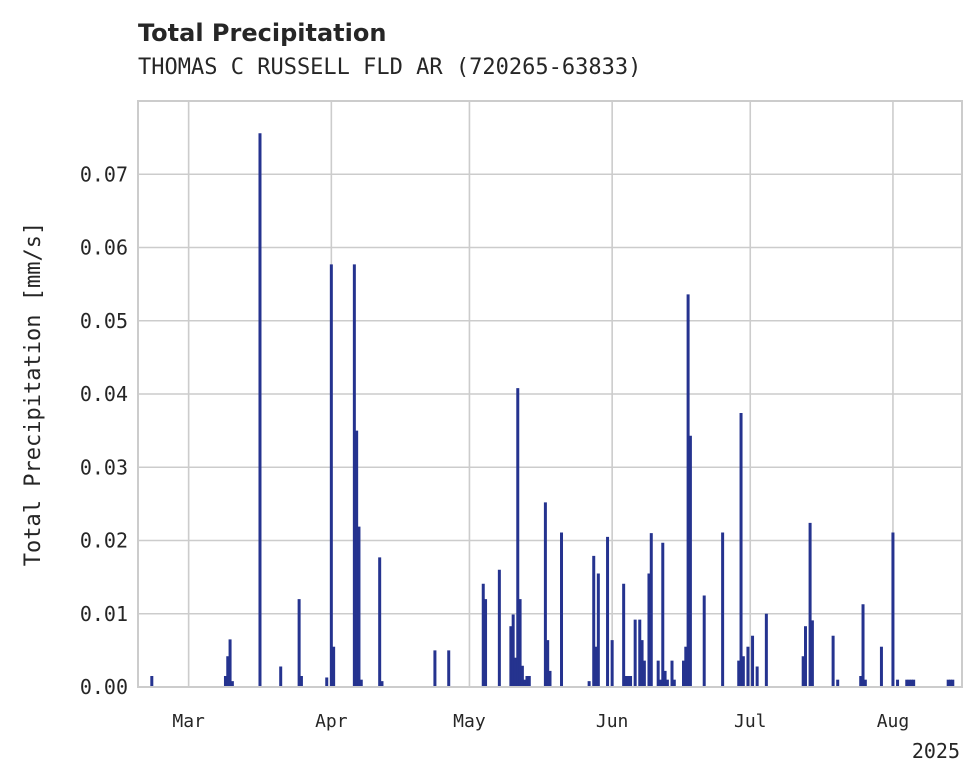 The height and width of the screenshot is (783, 980). What do you see at coordinates (540, 721) in the screenshot?
I see `x-axis-ticks: Mar Apr May Jun Jul Aug` at bounding box center [540, 721].